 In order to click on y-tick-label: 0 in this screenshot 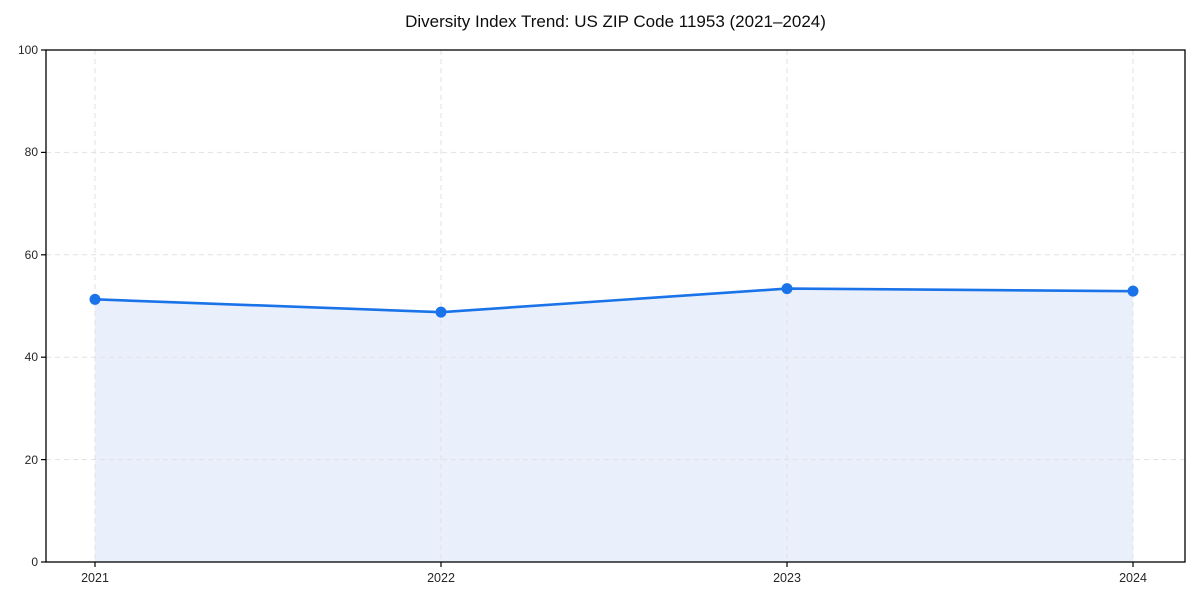, I will do `click(34, 562)`.